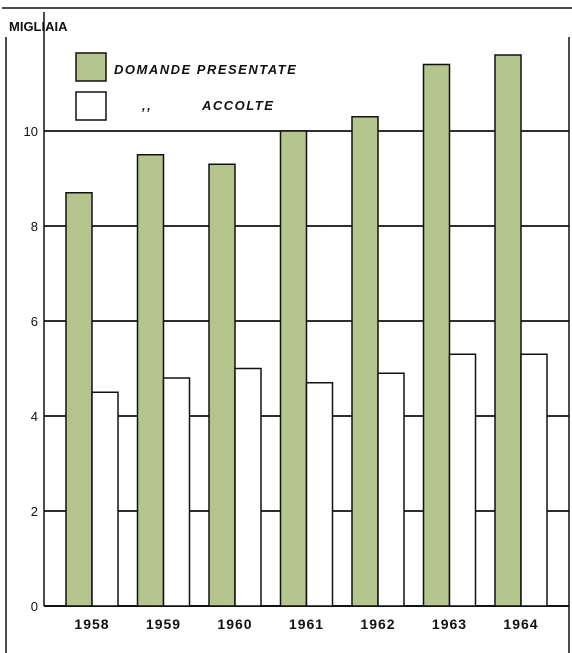 This screenshot has height=653, width=572. What do you see at coordinates (462, 480) in the screenshot?
I see `bar-accolte-1963` at bounding box center [462, 480].